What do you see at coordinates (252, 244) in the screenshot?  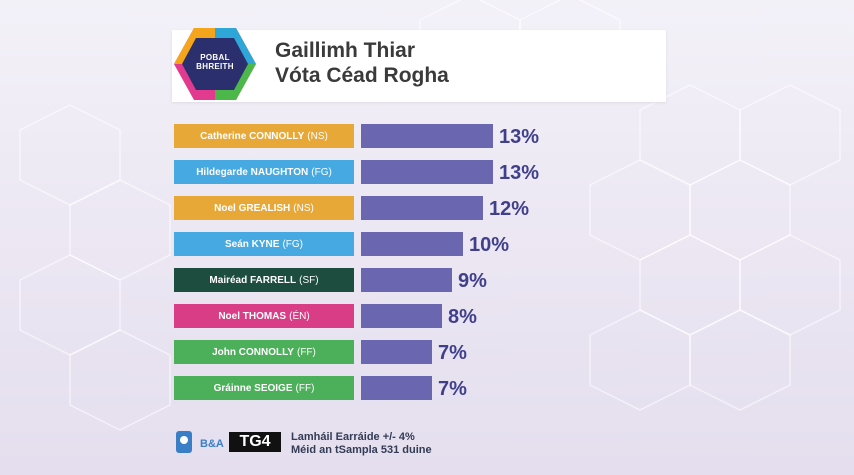 I see `candidate-name: Seán KYNE` at bounding box center [252, 244].